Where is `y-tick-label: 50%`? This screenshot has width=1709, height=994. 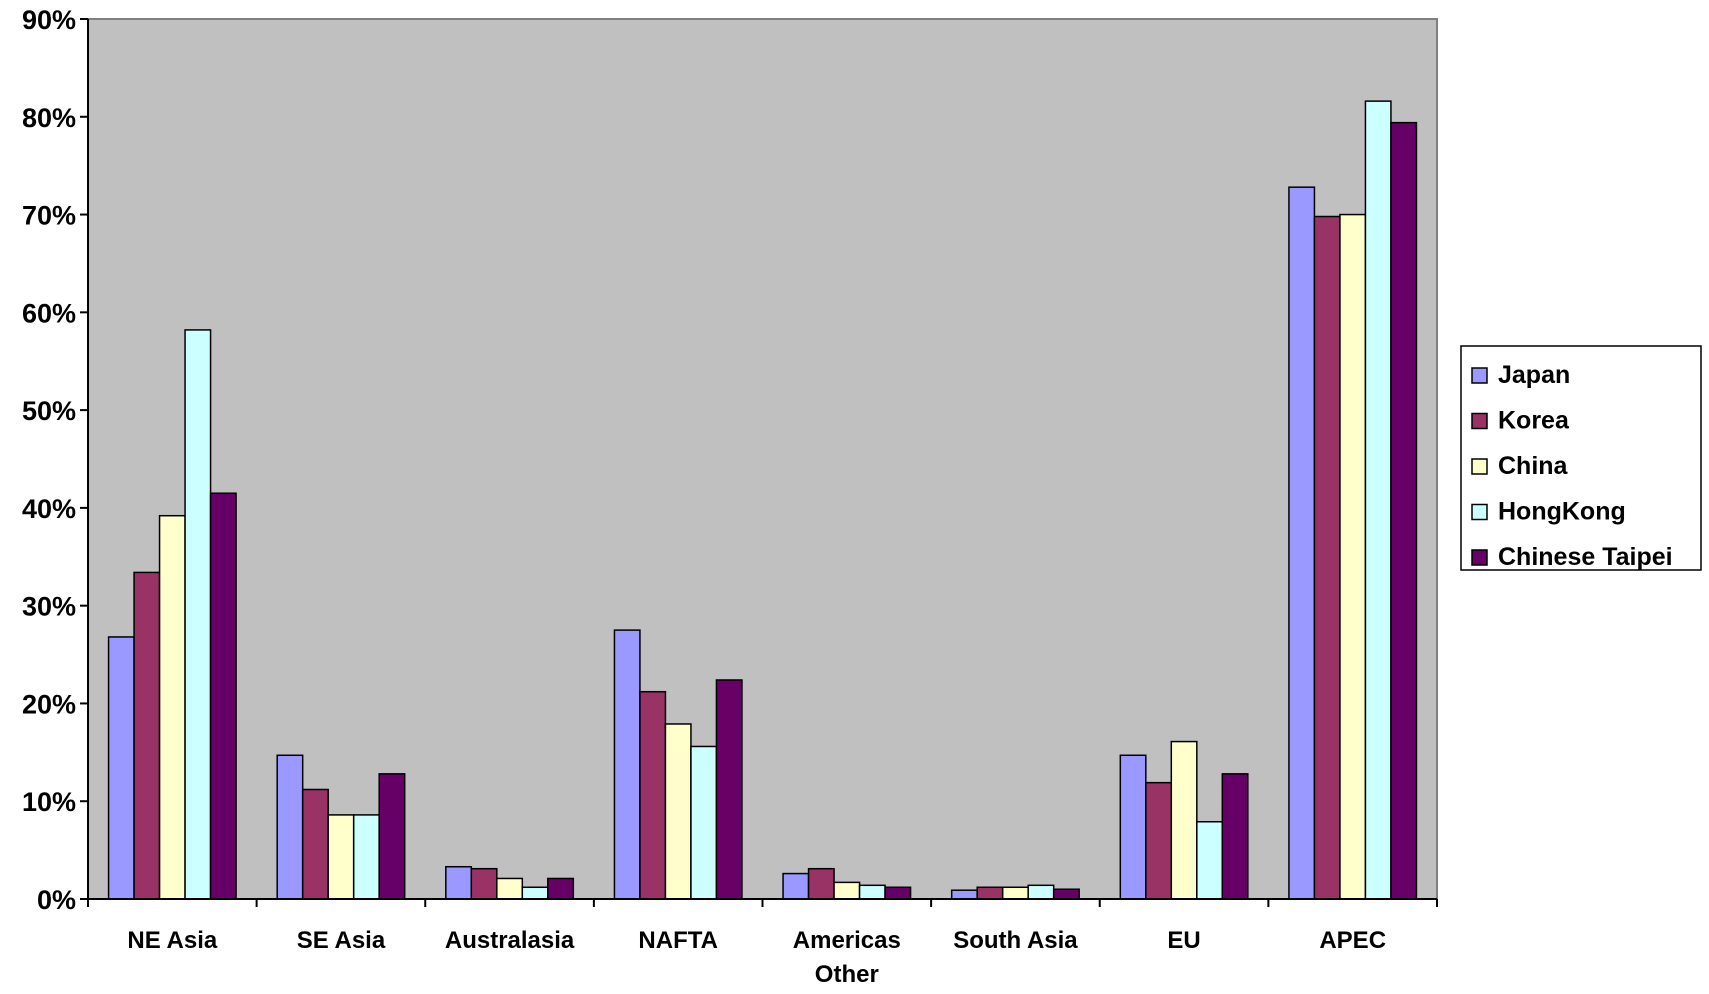 y-tick-label: 50% is located at coordinates (49, 411).